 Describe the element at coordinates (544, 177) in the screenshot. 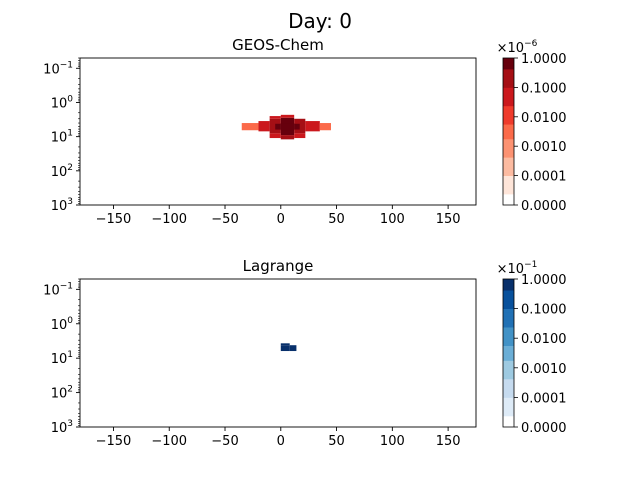

I see `panel1-colorbar-tick-label: 0.0001` at that location.